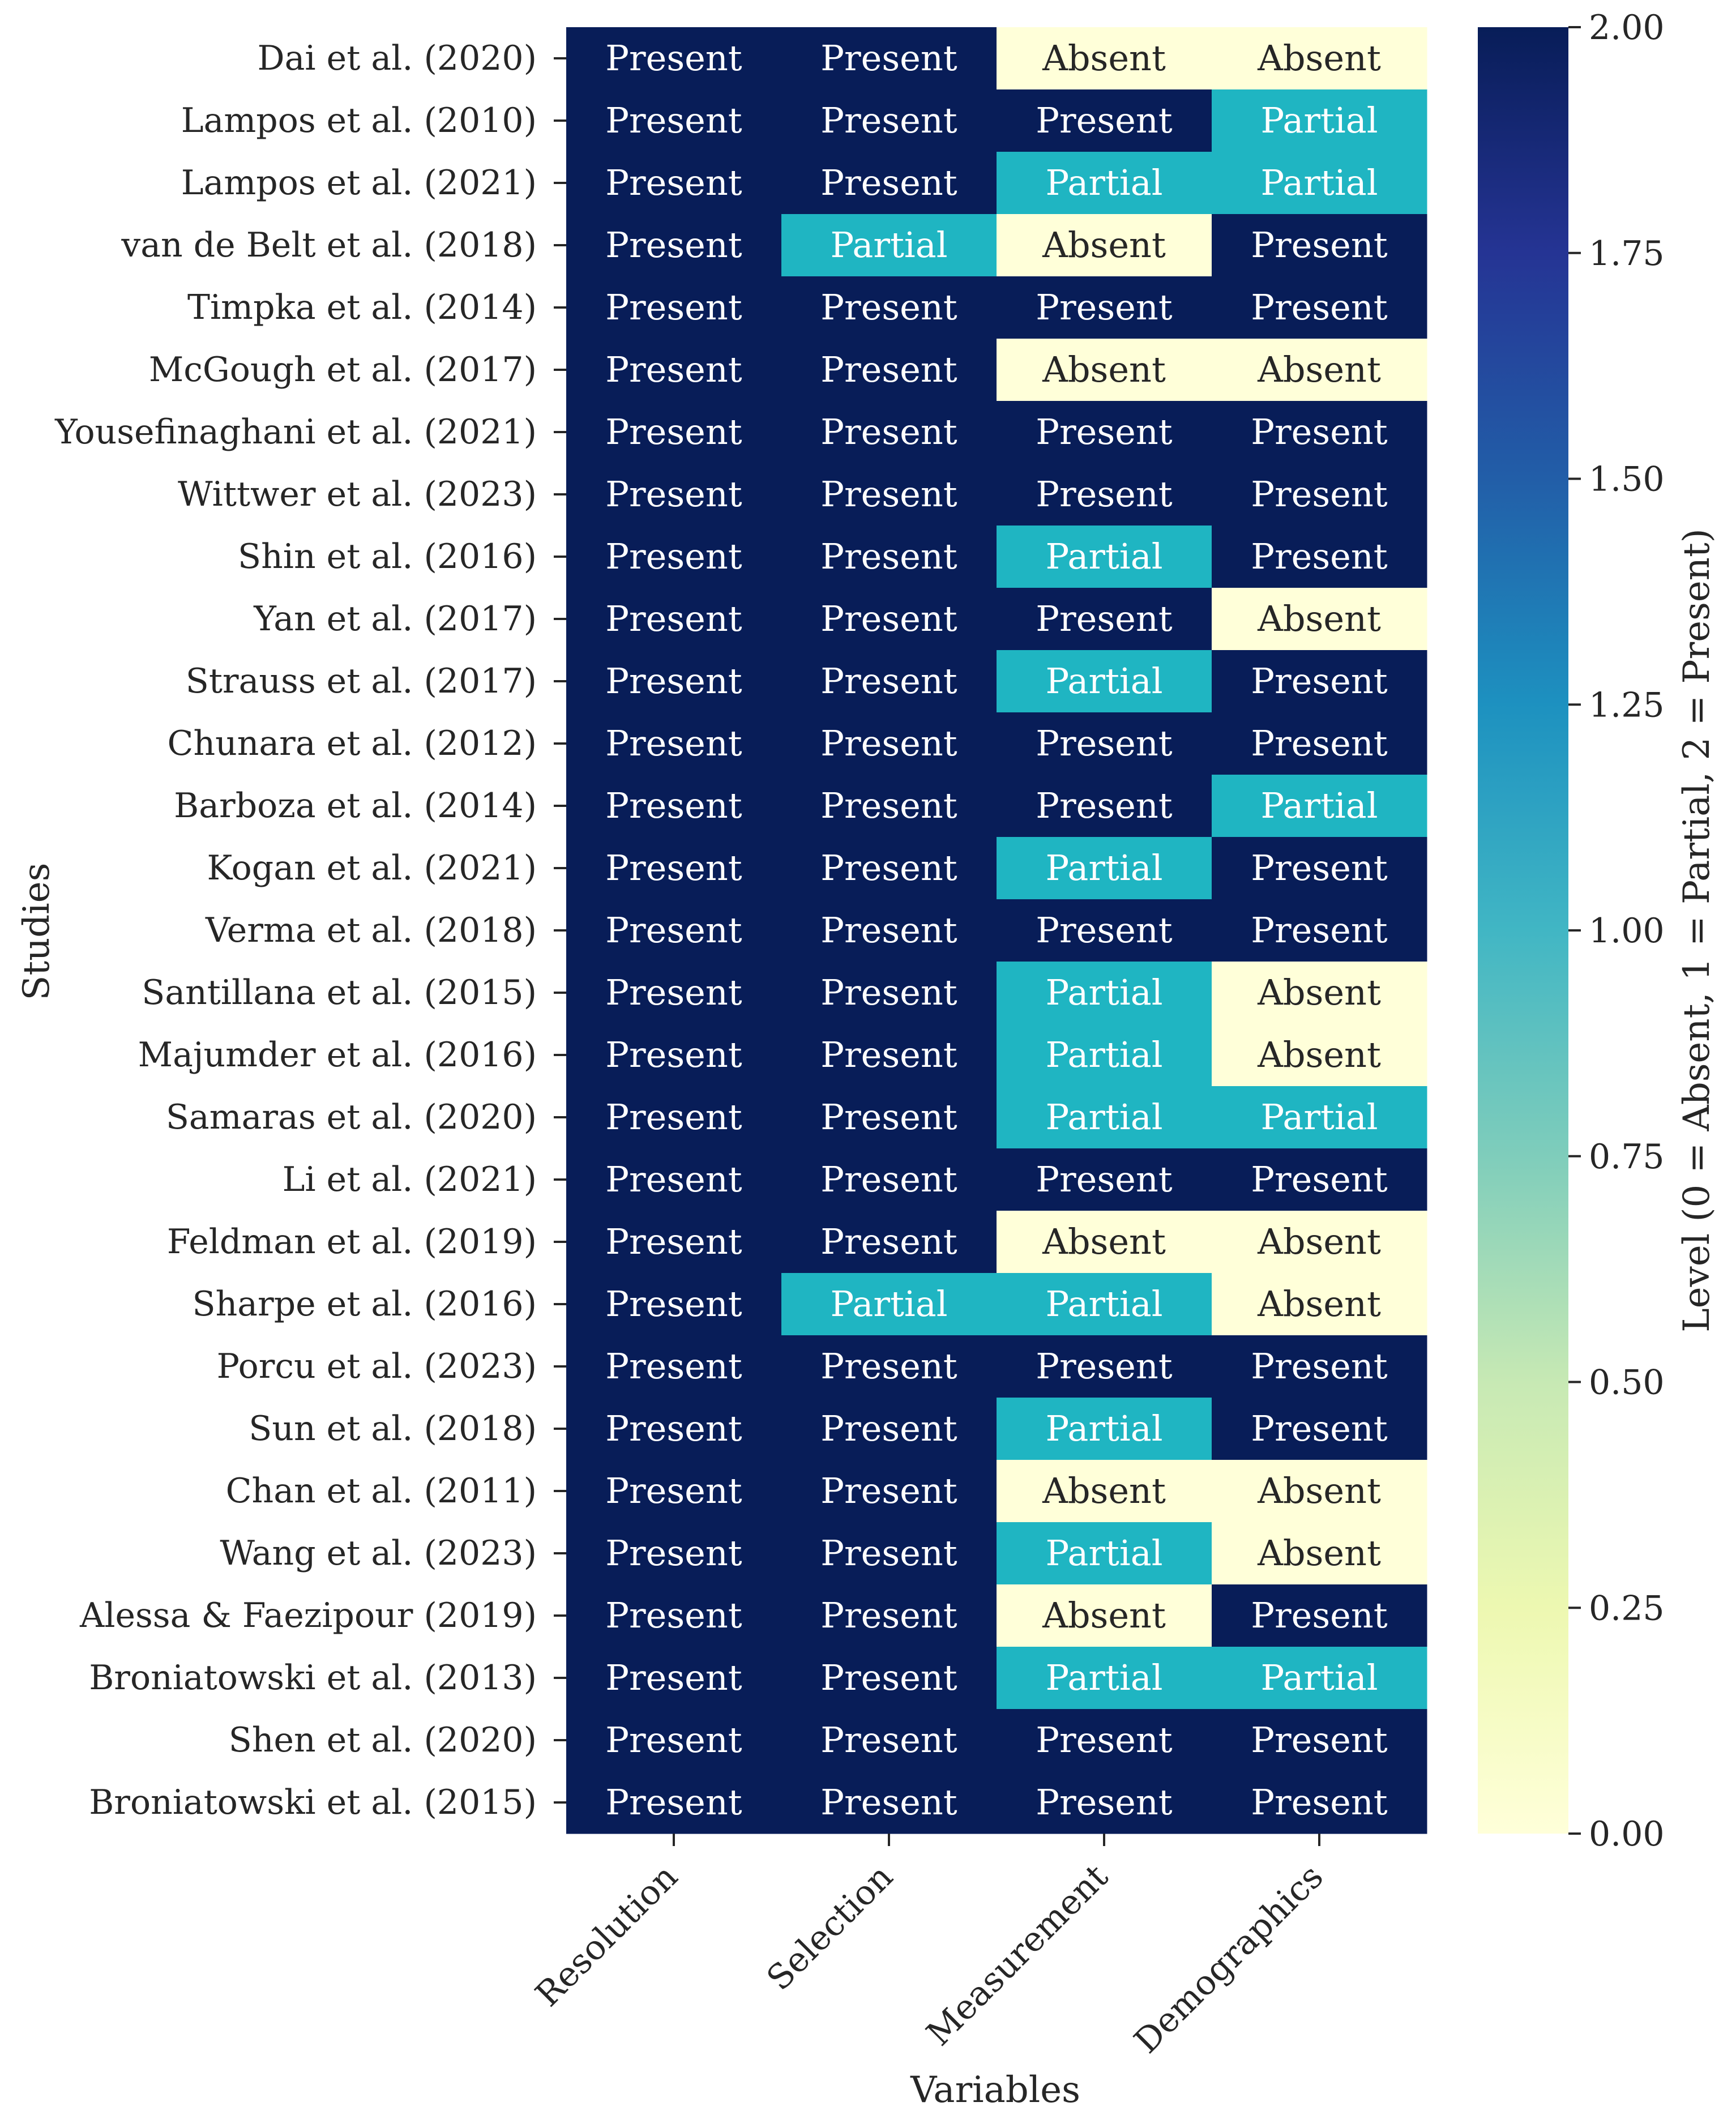 The height and width of the screenshot is (2119, 1736). What do you see at coordinates (395, 619) in the screenshot?
I see `study-label: Yan et al. (2017)` at bounding box center [395, 619].